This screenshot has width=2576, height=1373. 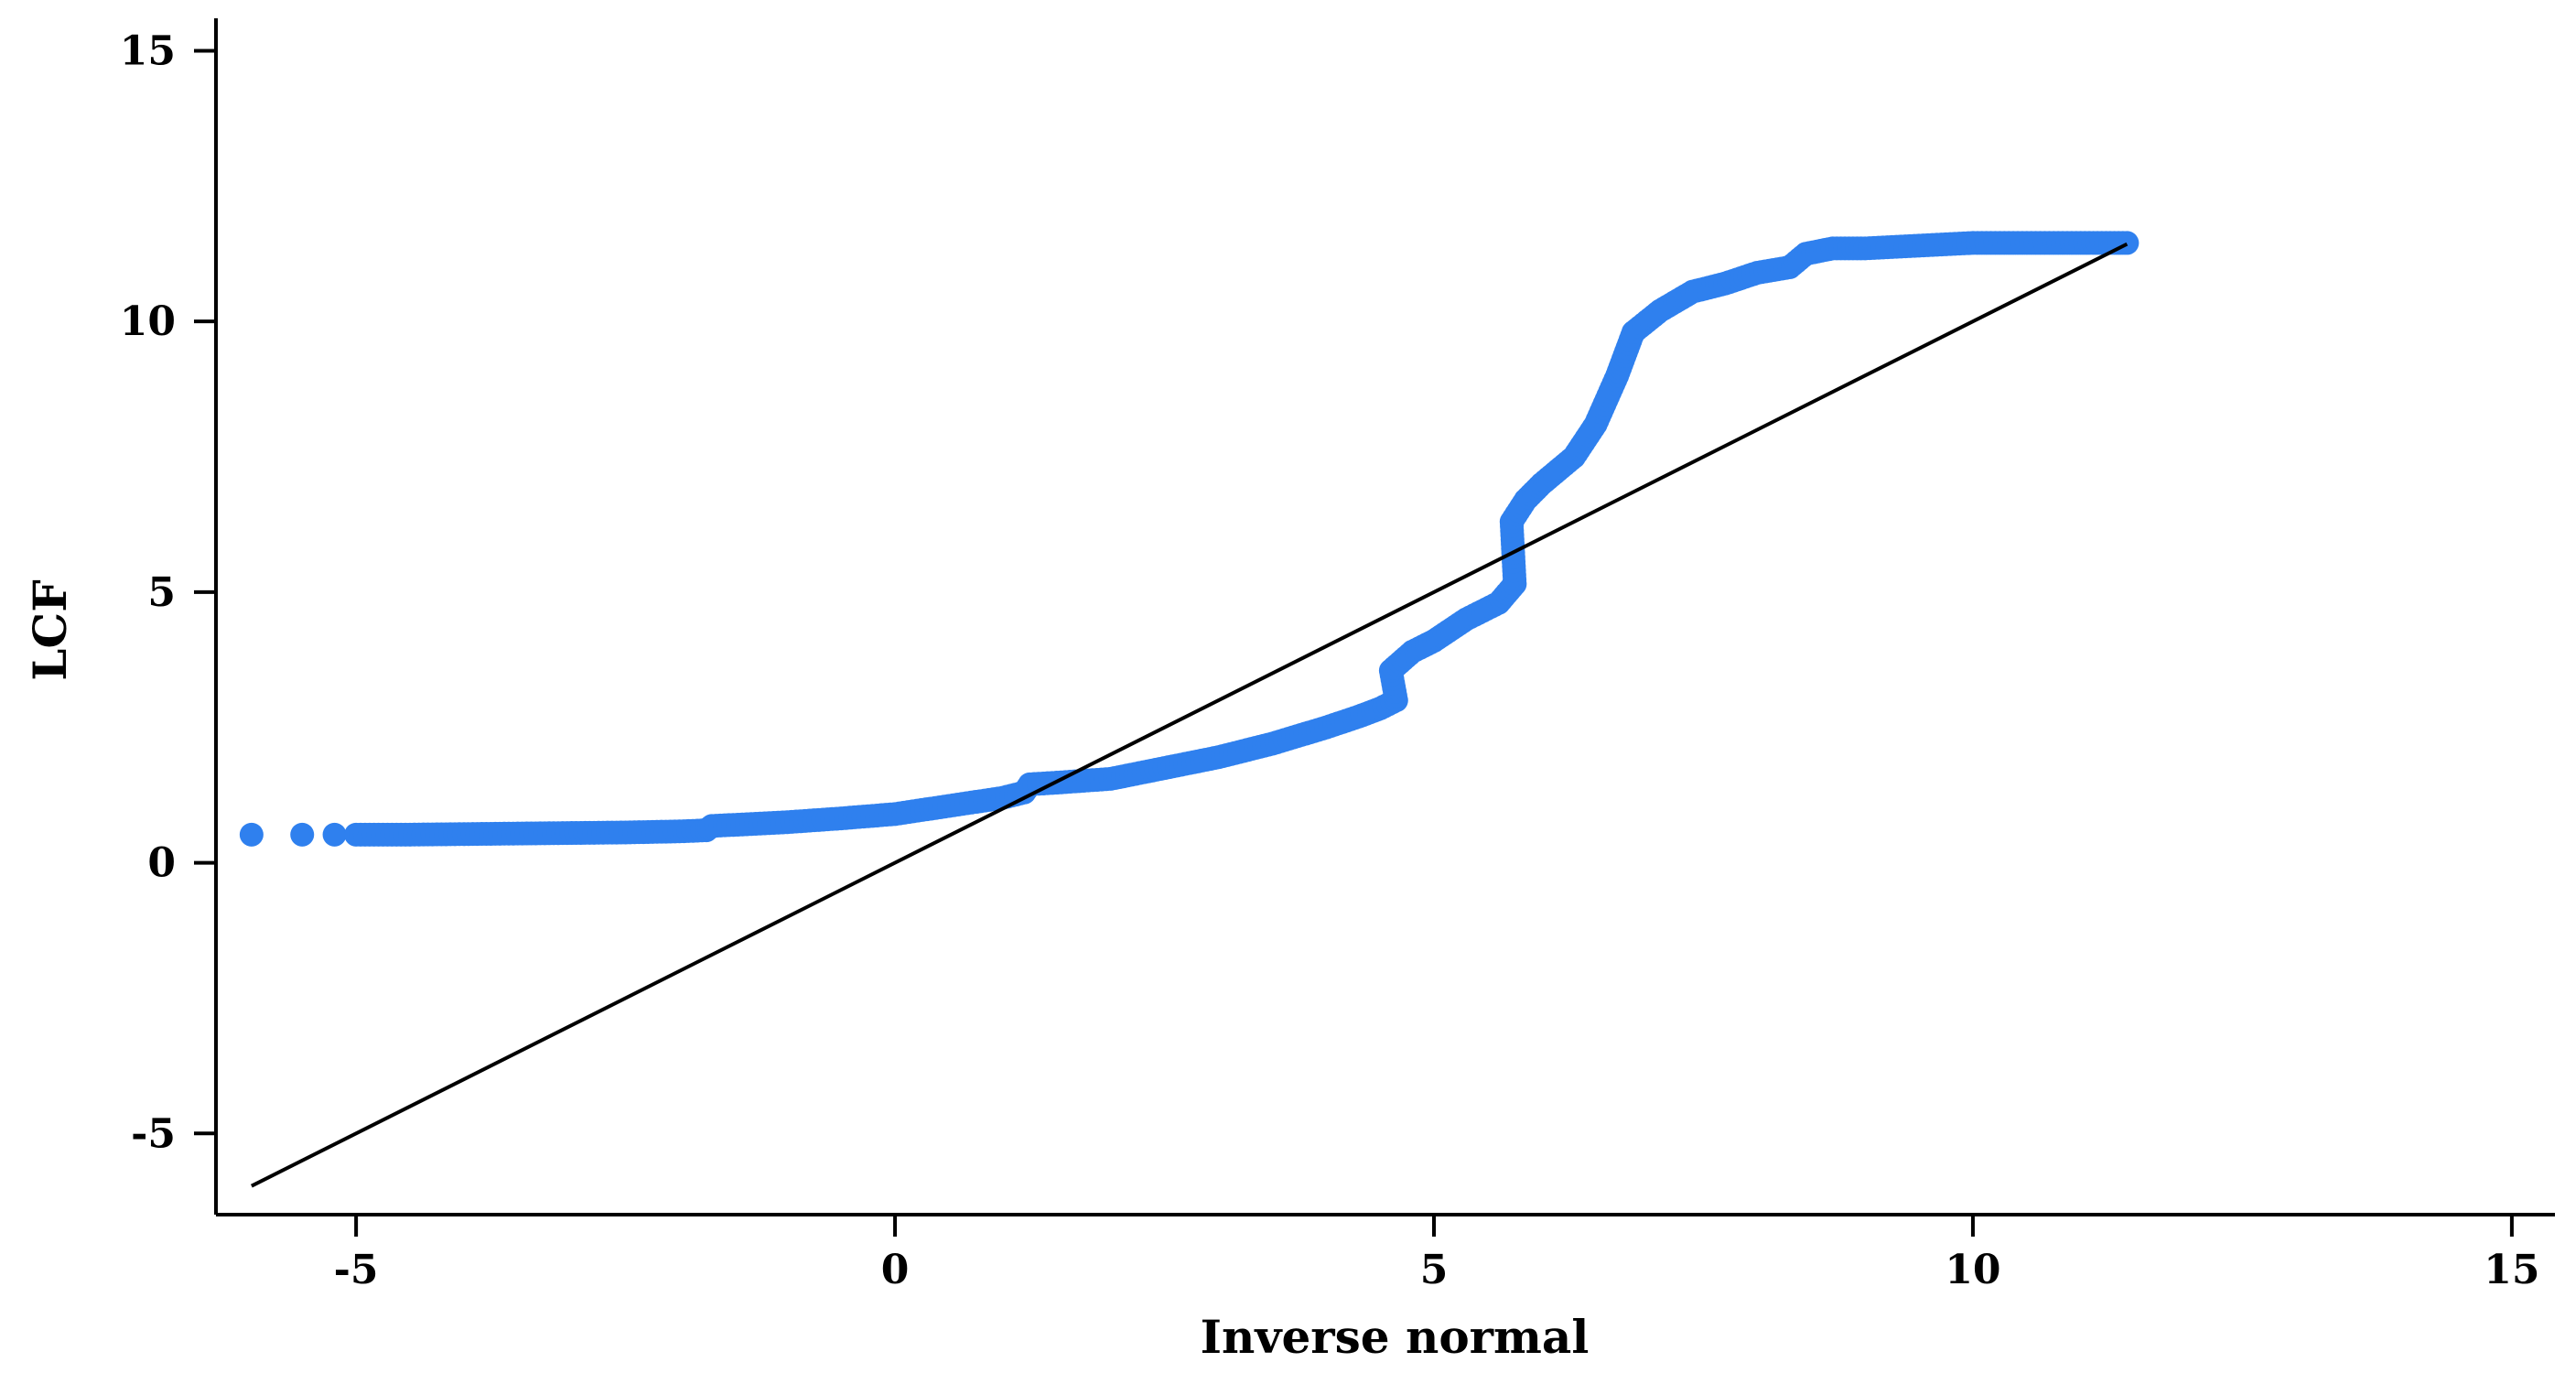 I want to click on x-tick-label: 10, so click(x=1973, y=1270).